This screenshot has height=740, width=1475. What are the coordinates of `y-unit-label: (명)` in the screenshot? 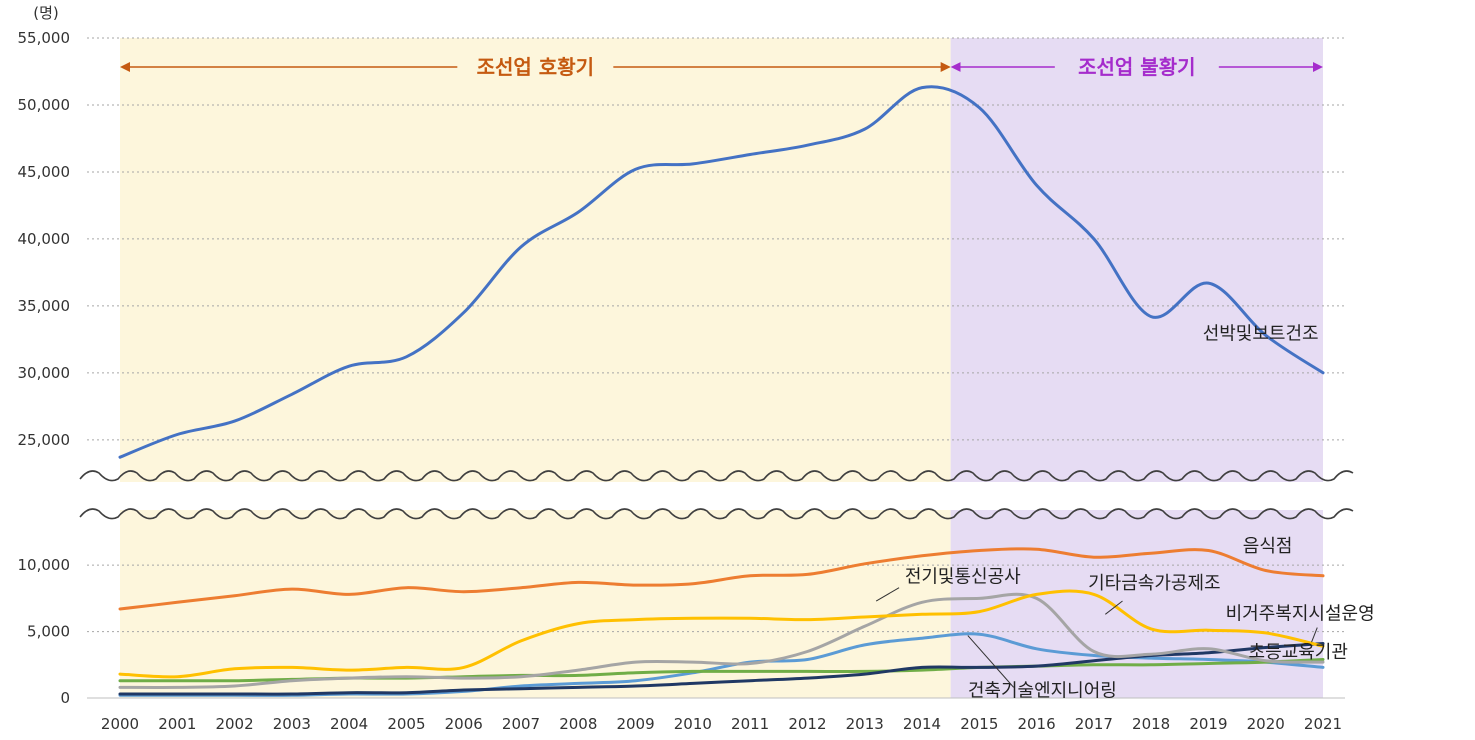 It's located at (46, 13).